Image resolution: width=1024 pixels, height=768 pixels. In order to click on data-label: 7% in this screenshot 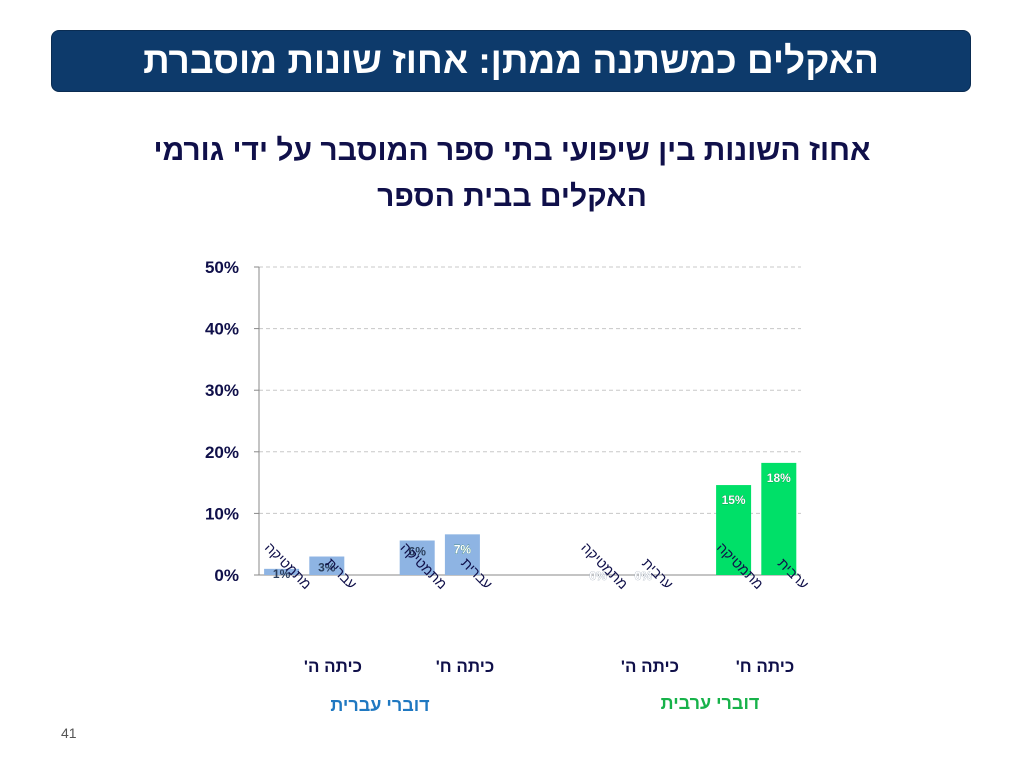, I will do `click(463, 549)`.